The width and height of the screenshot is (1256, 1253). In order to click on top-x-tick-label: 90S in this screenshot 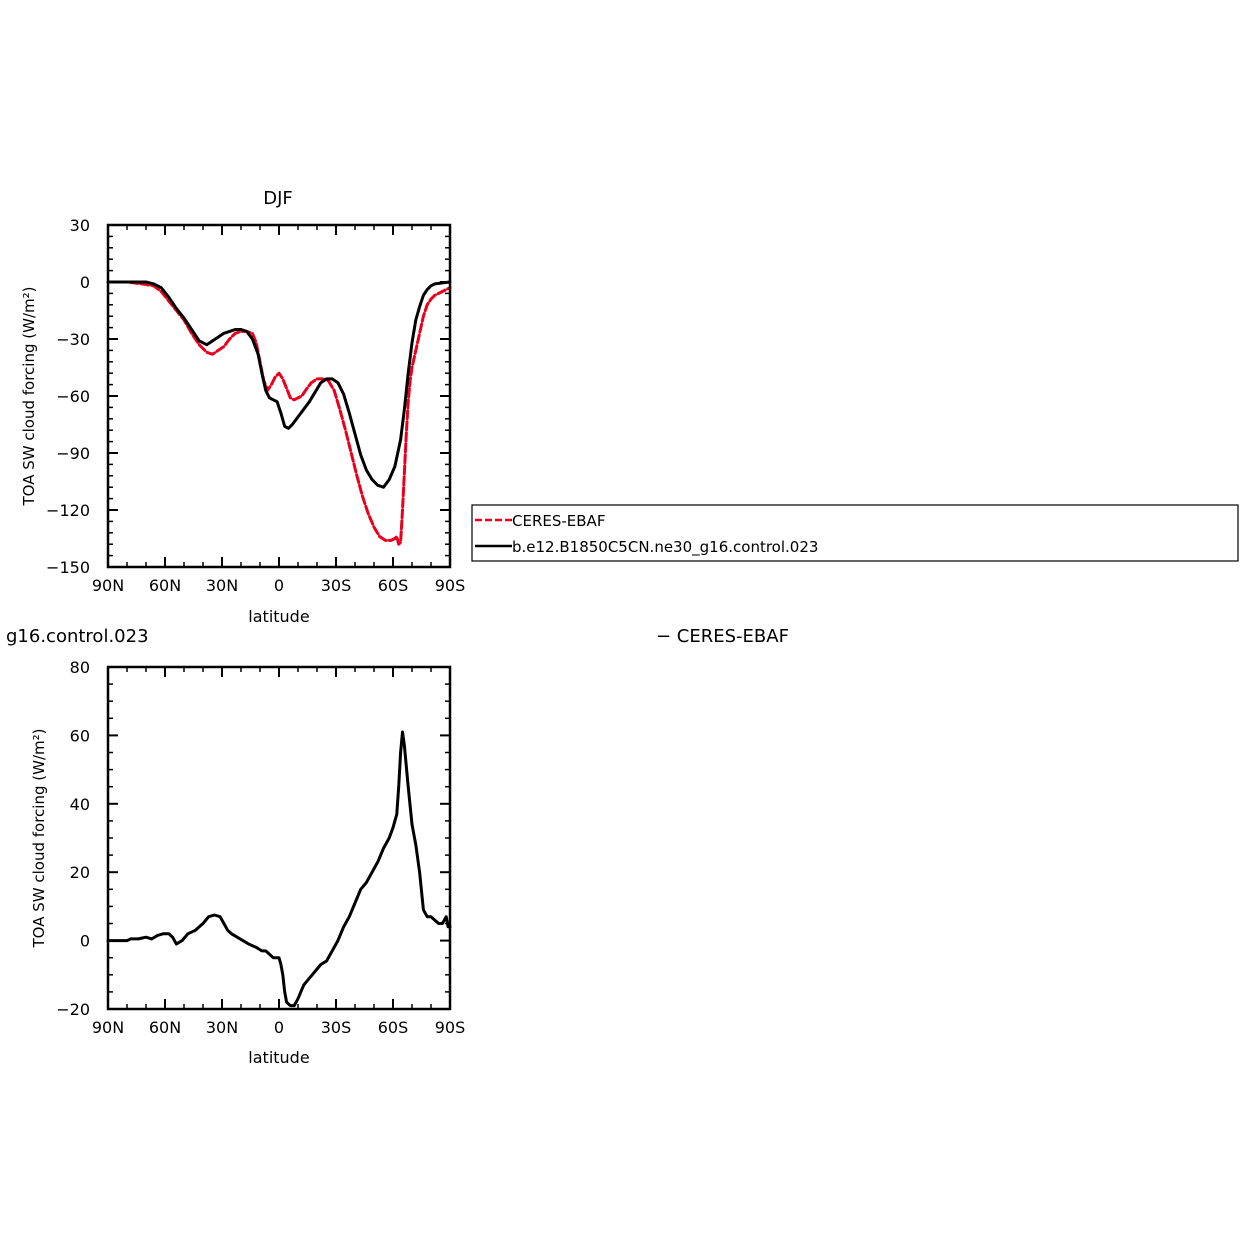, I will do `click(450, 585)`.